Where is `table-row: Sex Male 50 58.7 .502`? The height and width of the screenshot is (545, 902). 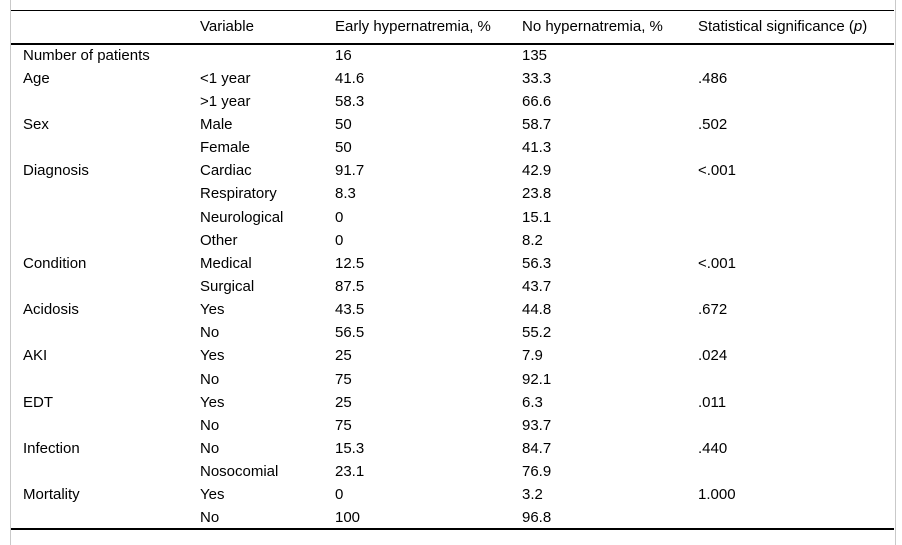 table-row: Sex Male 50 58.7 .502 is located at coordinates (452, 124).